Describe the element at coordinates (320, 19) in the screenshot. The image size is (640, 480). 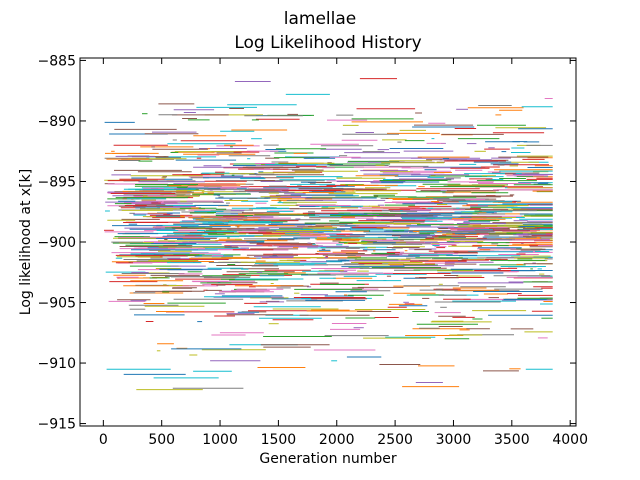
I see `chart-title: lamellae` at that location.